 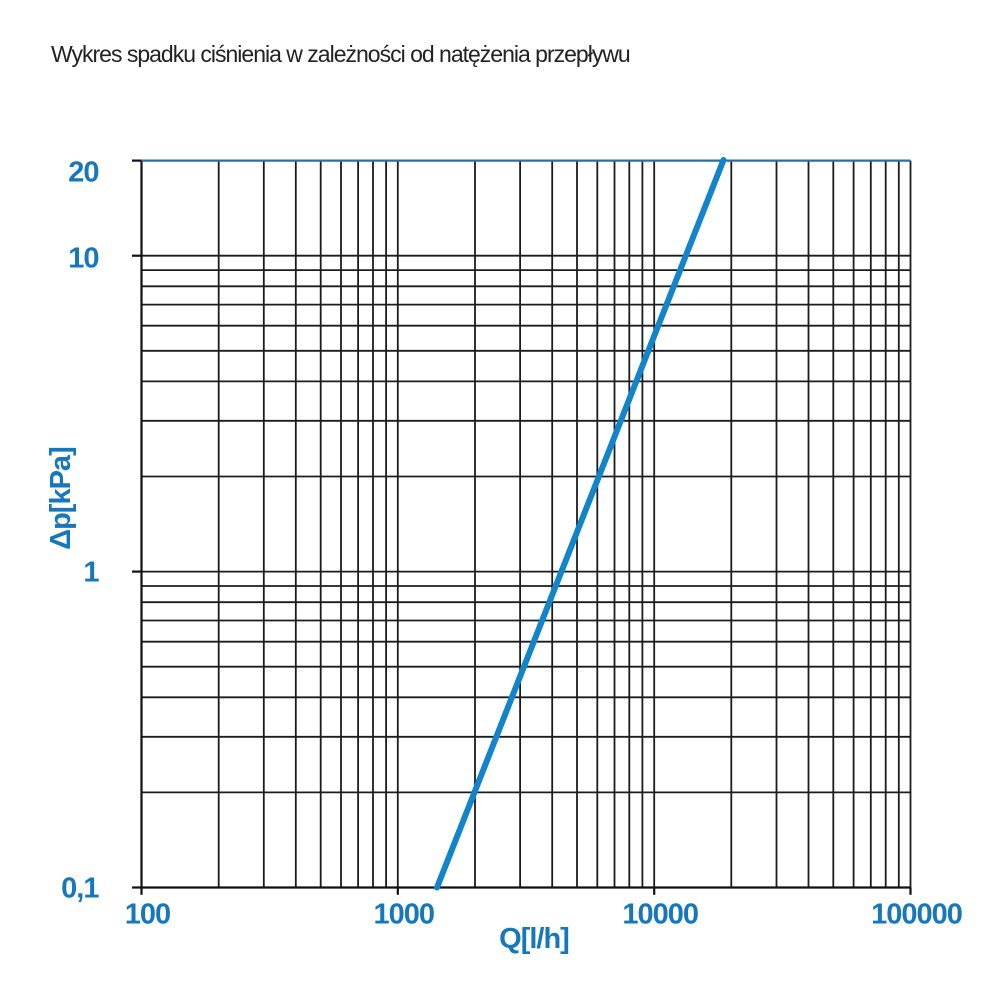 What do you see at coordinates (80, 888) in the screenshot?
I see `svg-text: 0,1` at bounding box center [80, 888].